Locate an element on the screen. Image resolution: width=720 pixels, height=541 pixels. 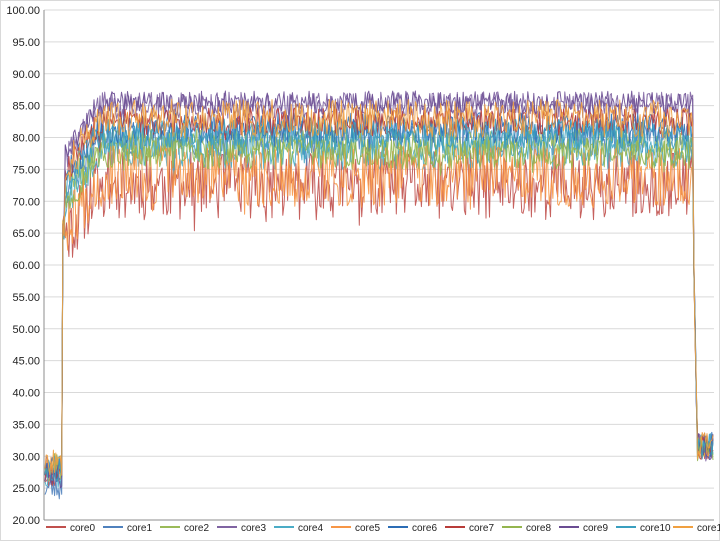
y-tick-label: 55.00 is located at coordinates (26, 298).